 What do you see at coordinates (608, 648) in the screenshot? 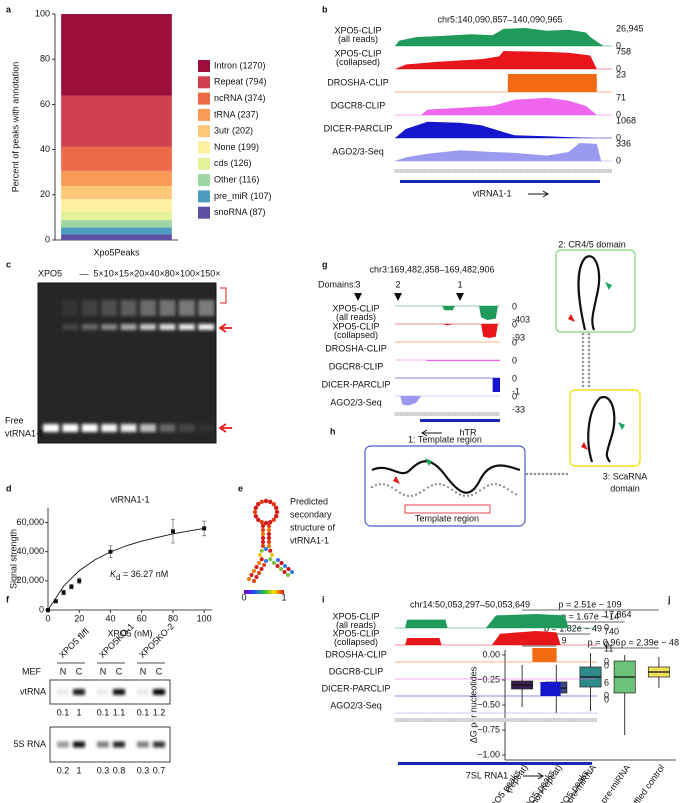
I see `track-scale: 11` at bounding box center [608, 648].